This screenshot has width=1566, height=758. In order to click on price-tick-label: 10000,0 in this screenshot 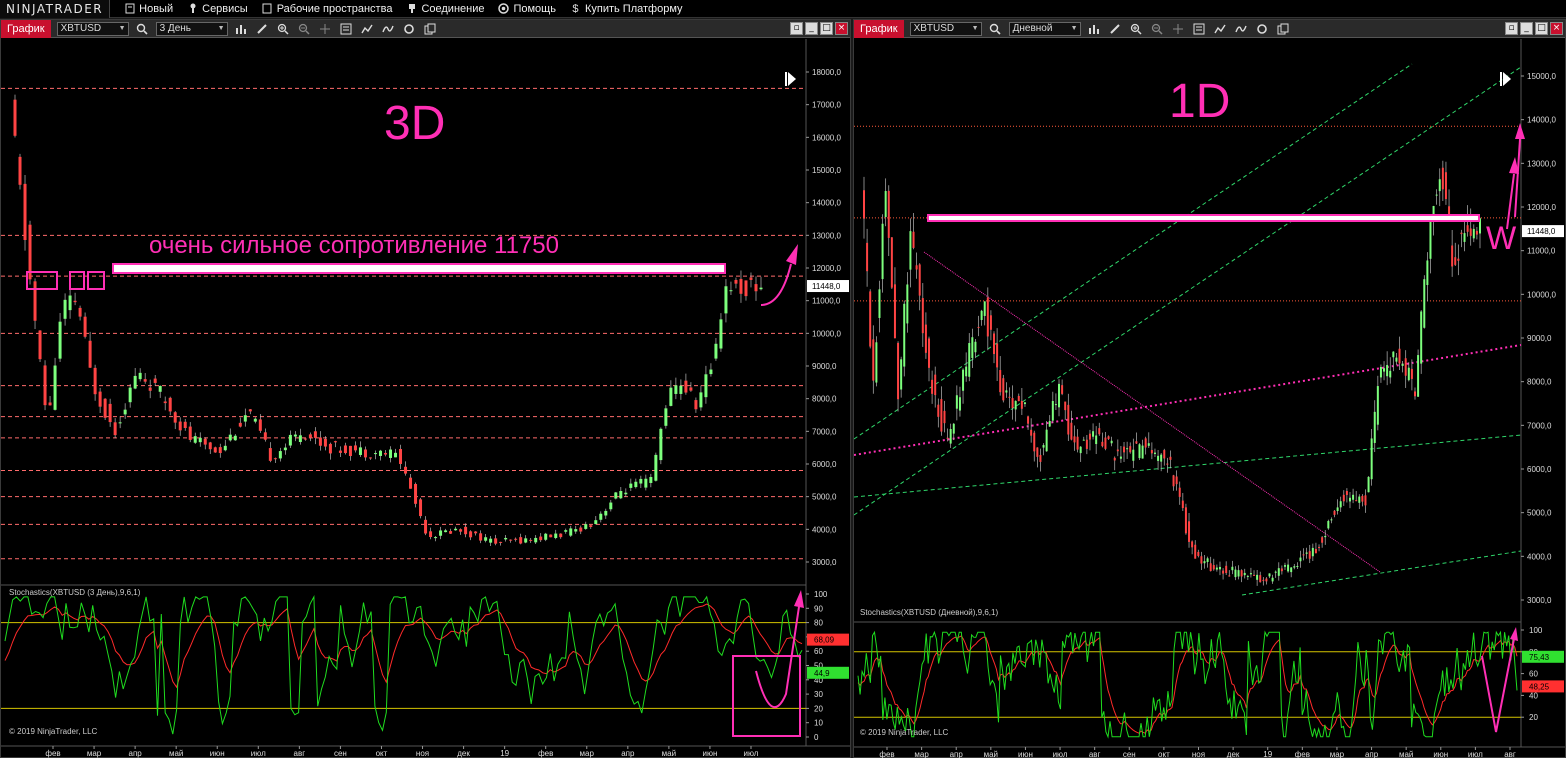, I will do `click(1541, 294)`.